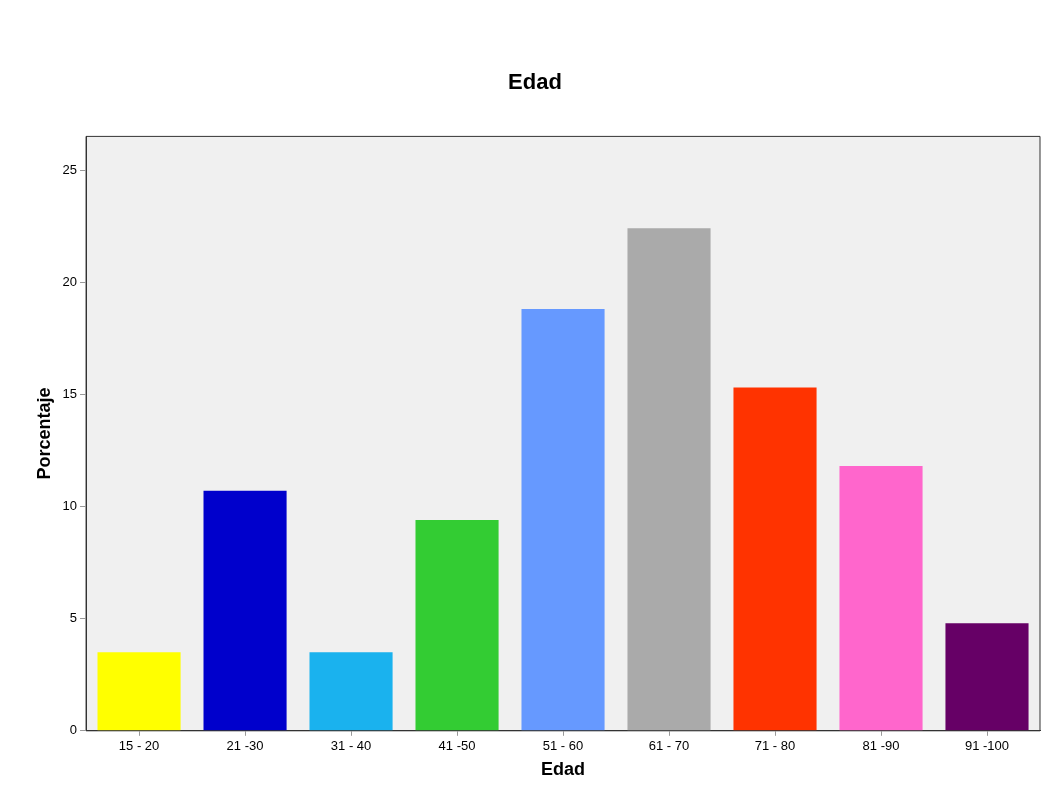 This screenshot has width=1055, height=793. I want to click on y-tick-label: 10, so click(70, 506).